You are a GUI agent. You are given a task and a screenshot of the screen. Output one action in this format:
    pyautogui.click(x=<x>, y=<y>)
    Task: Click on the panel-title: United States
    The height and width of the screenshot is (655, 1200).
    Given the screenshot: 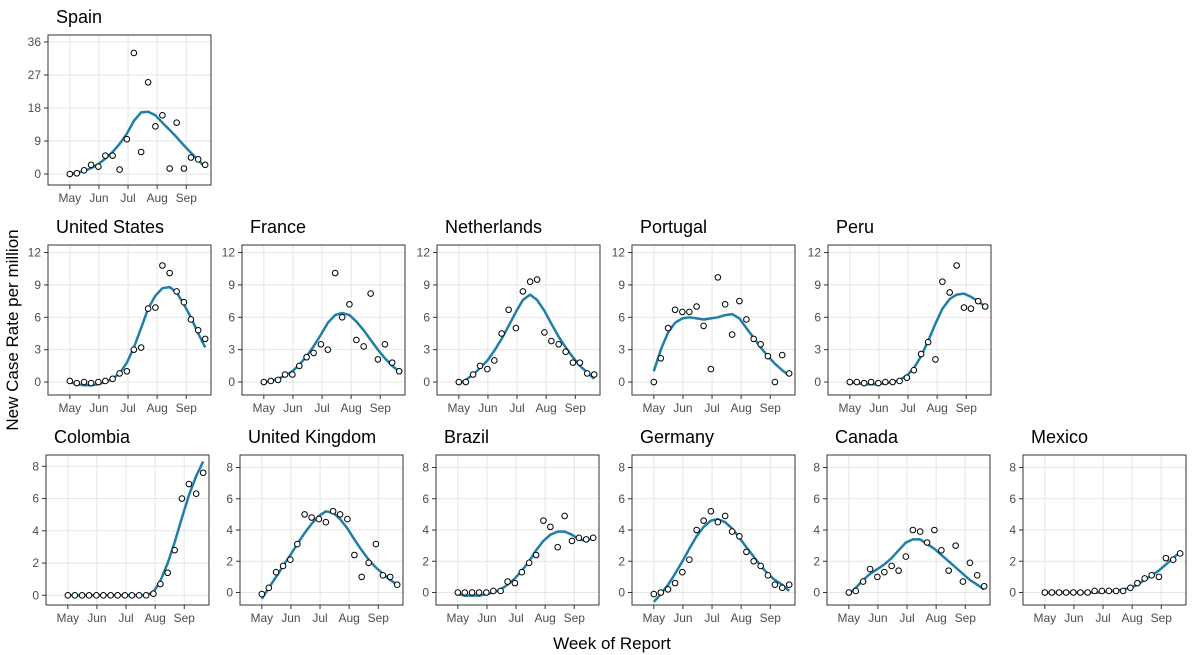 What is the action you would take?
    pyautogui.click(x=110, y=227)
    